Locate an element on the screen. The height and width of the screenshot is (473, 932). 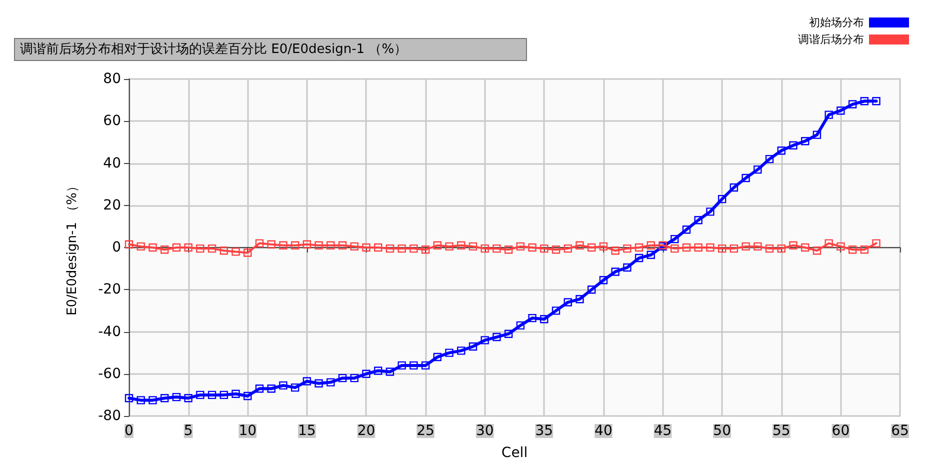
x-tick-label: 0 is located at coordinates (129, 431).